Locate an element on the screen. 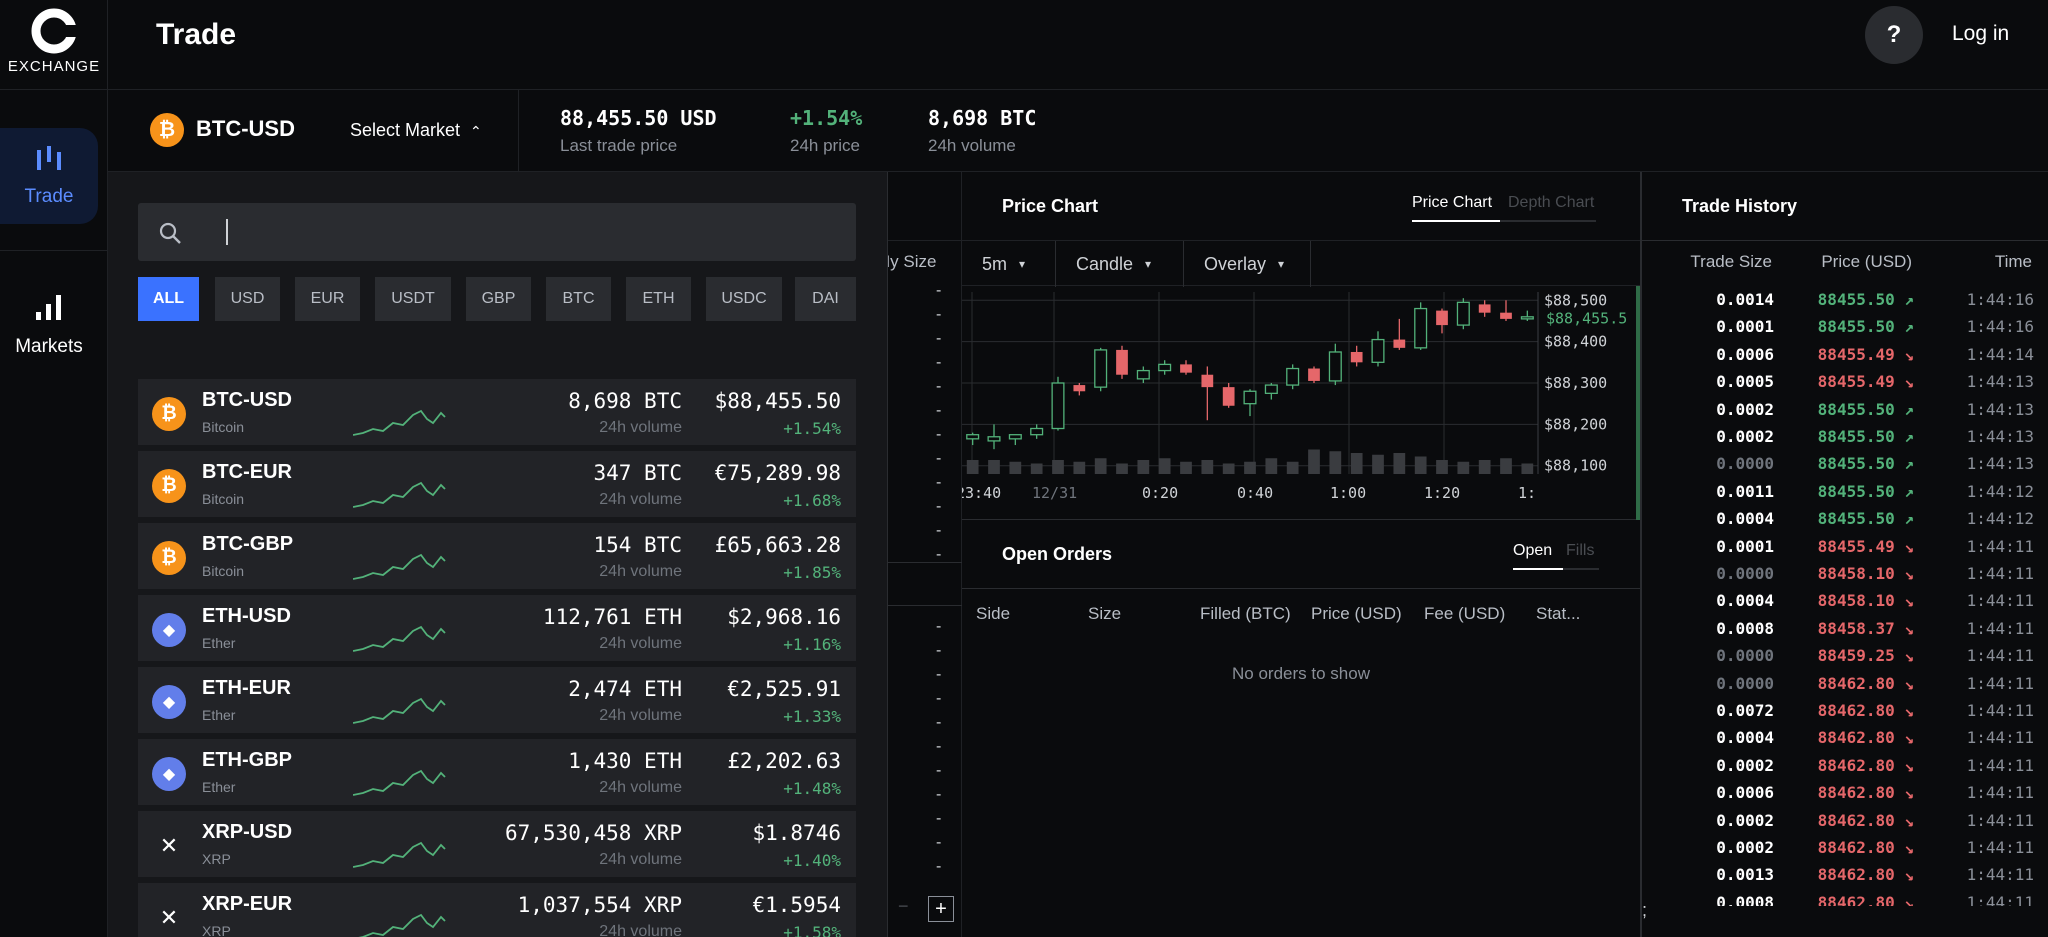 The height and width of the screenshot is (937, 2048). market-search is located at coordinates (497, 232).